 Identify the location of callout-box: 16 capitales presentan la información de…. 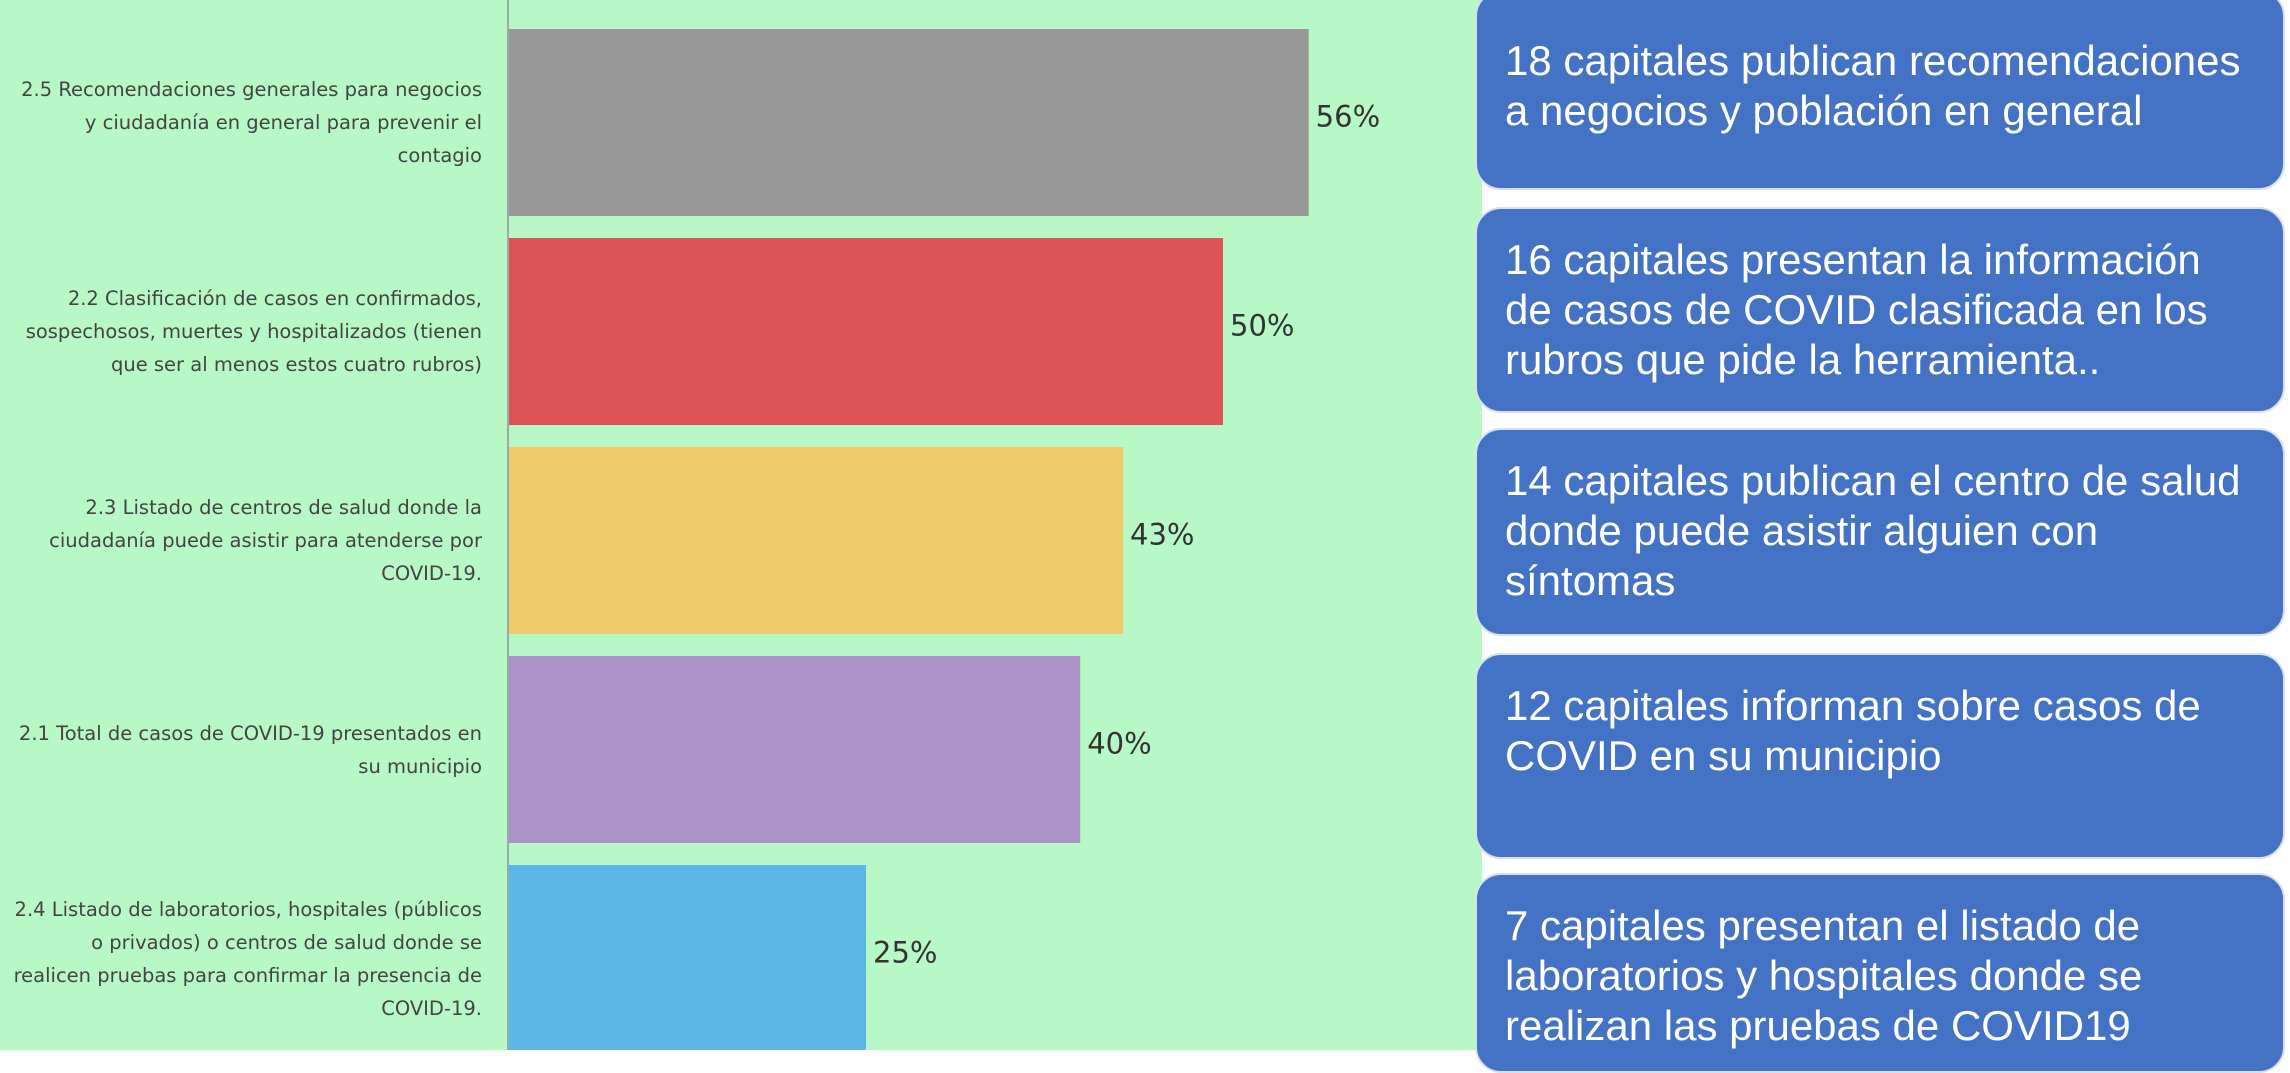
(1880, 310).